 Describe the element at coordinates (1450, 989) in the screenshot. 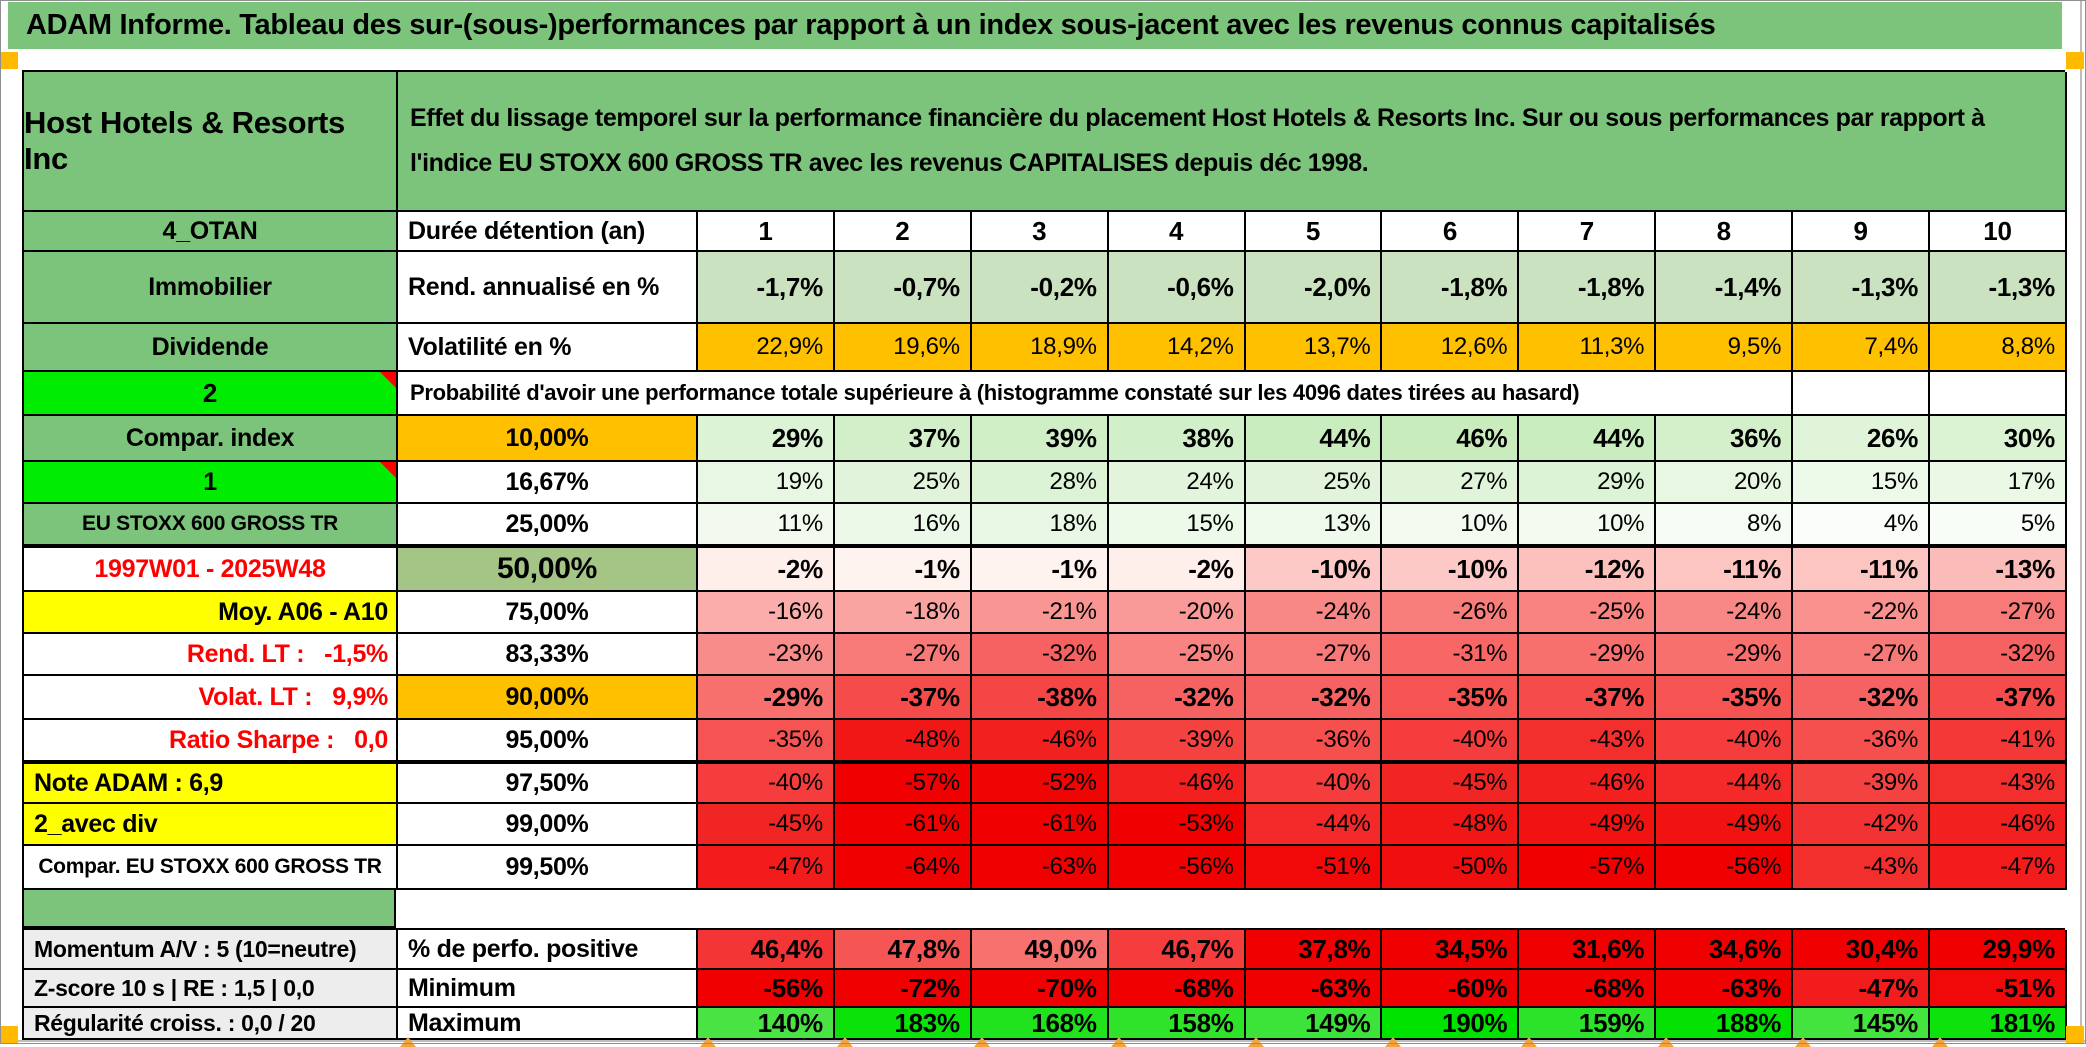

I see `value-cell: -60%` at that location.